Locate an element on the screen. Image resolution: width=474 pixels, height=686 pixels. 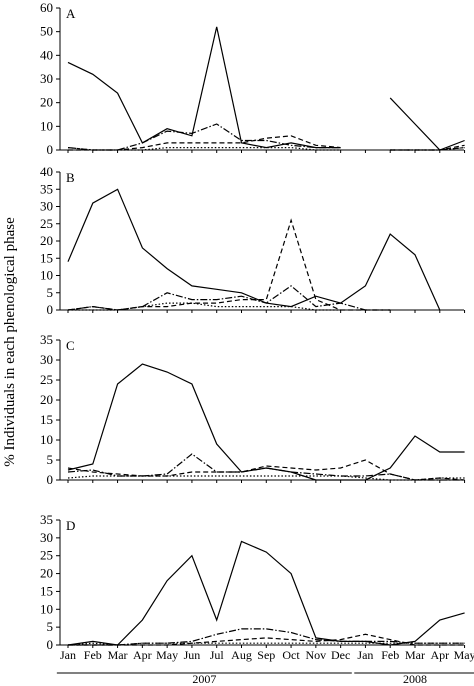
y-axis-label: % Individuals in each phenological phase is located at coordinates (10, 342).